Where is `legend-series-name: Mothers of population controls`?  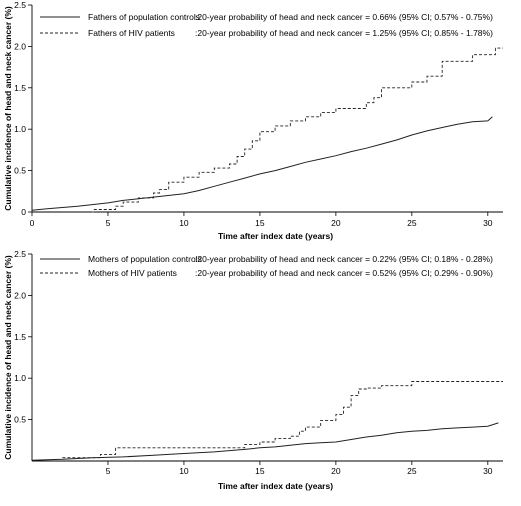
legend-series-name: Mothers of population controls is located at coordinates (145, 259).